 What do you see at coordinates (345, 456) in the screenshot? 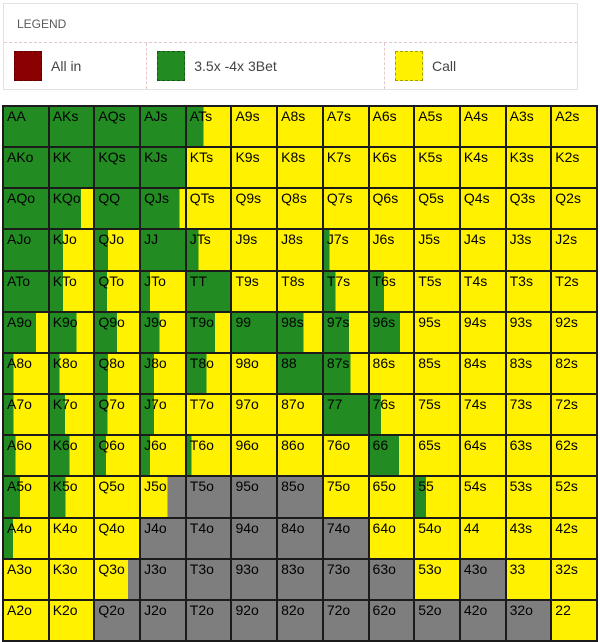
I see `hand-cell: 76o` at bounding box center [345, 456].